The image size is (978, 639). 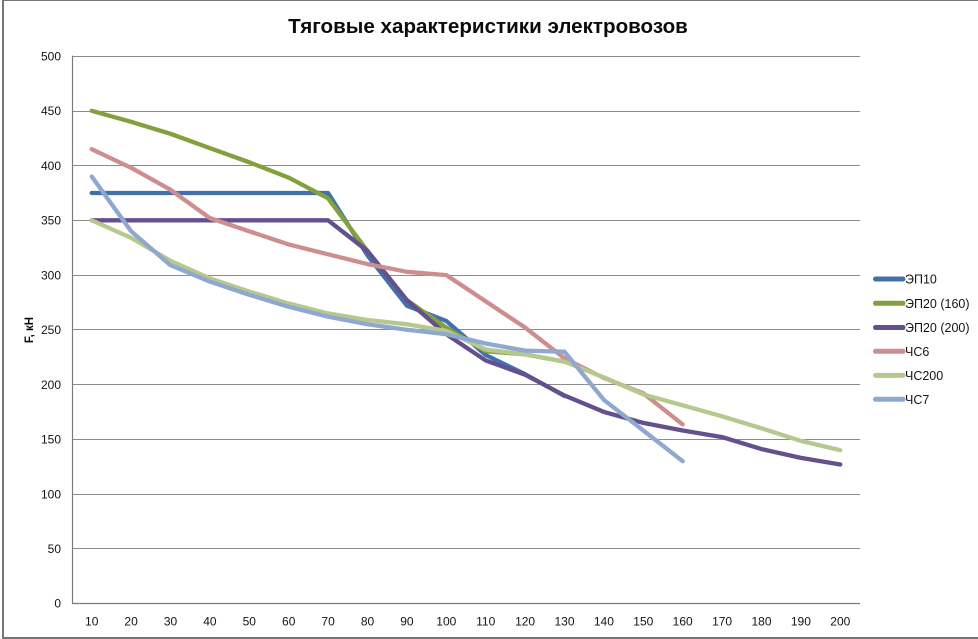 What do you see at coordinates (921, 280) in the screenshot?
I see `svg-text: ЭП10` at bounding box center [921, 280].